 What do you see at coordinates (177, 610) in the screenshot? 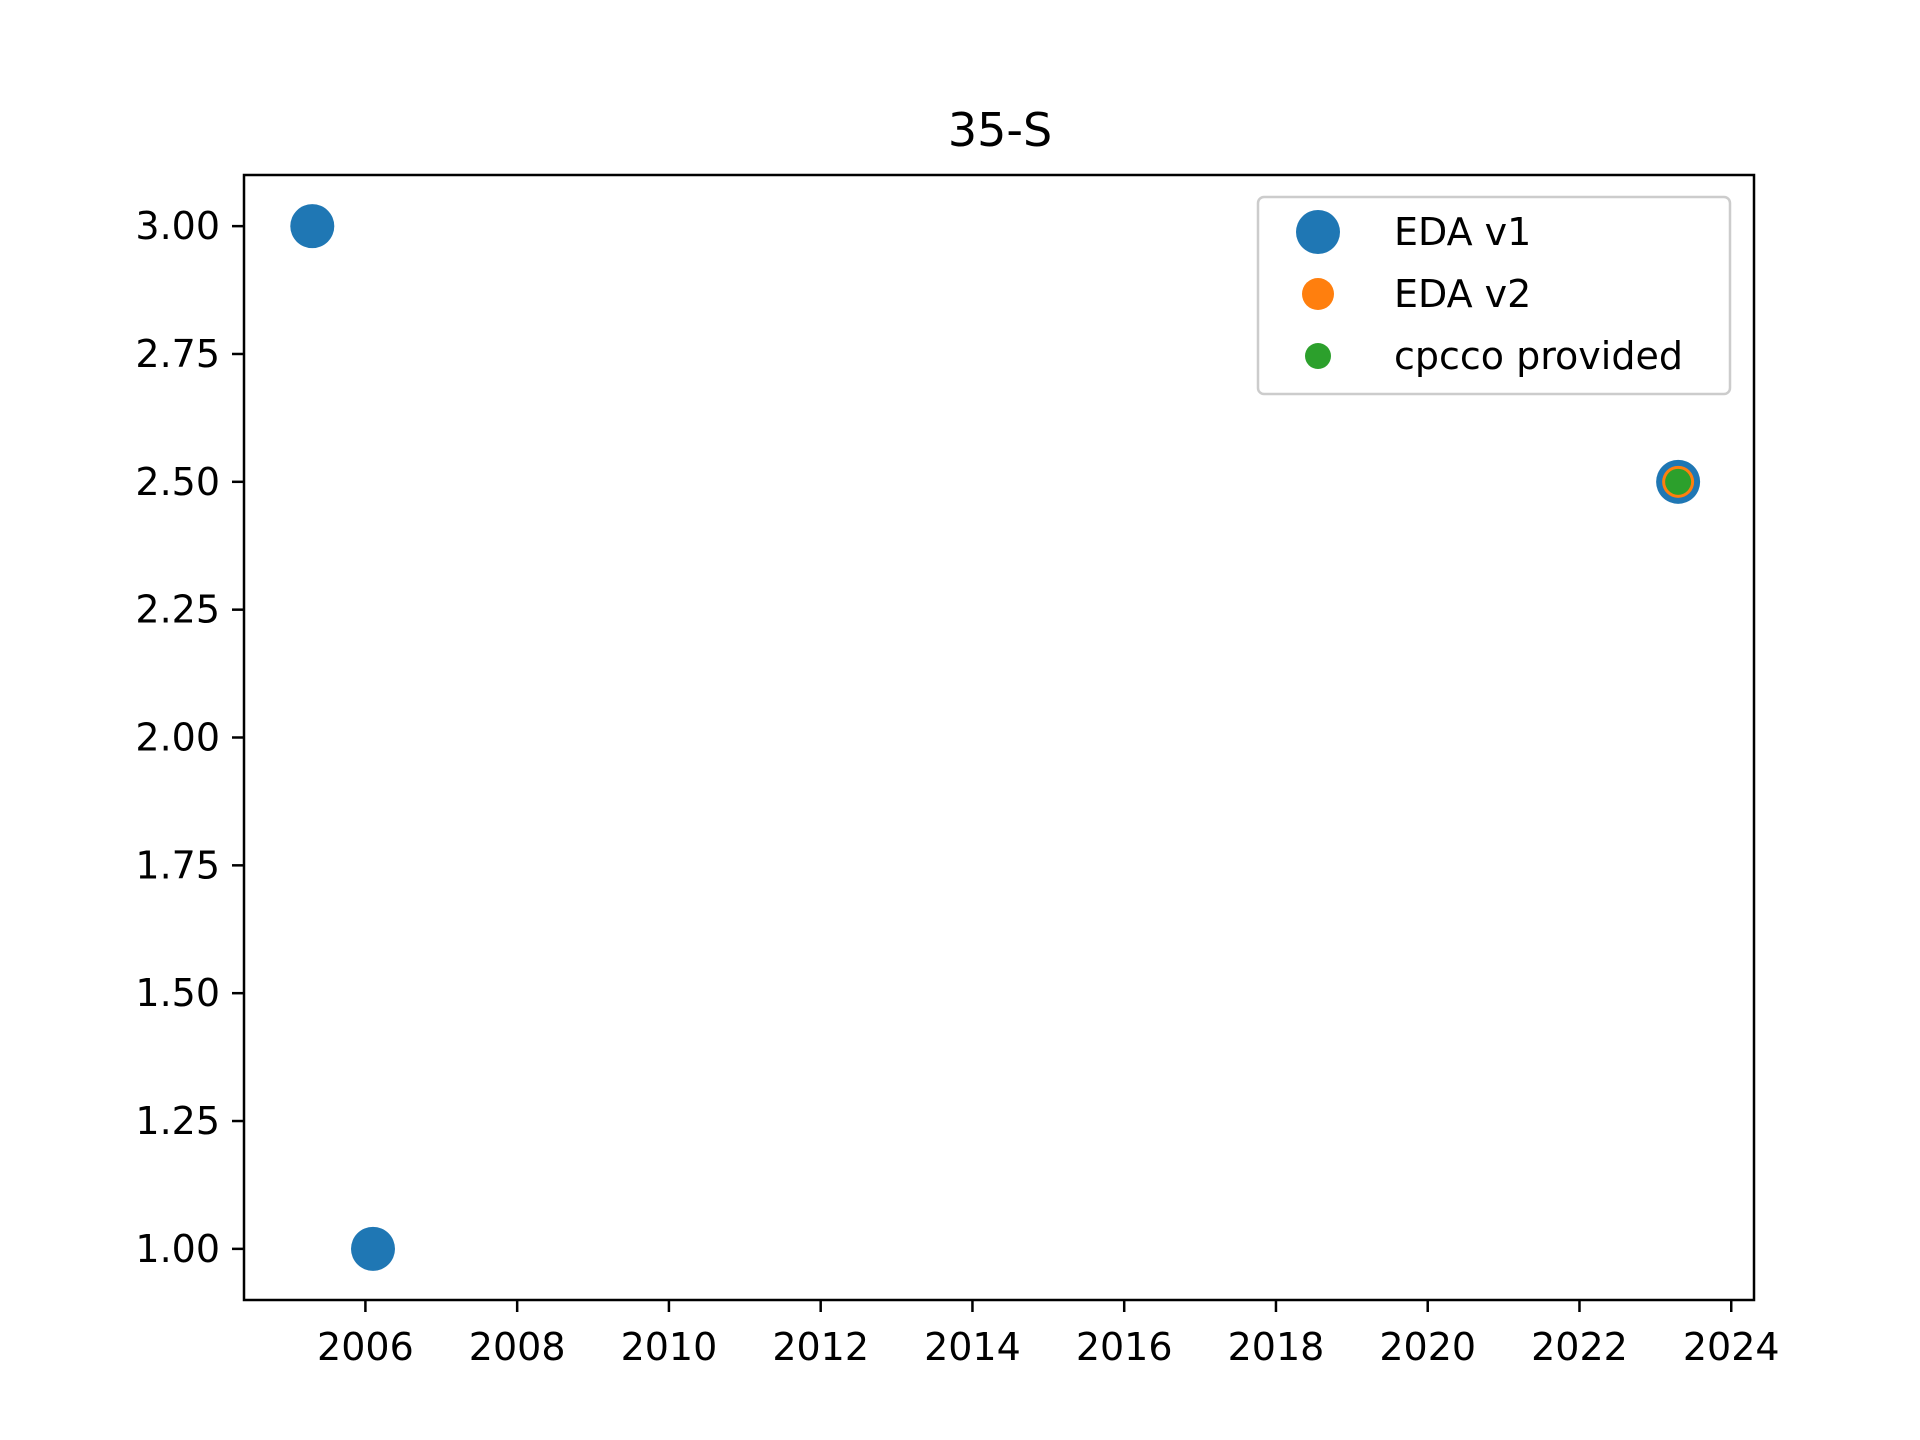
I see `y-tick-label: 2.25` at bounding box center [177, 610].